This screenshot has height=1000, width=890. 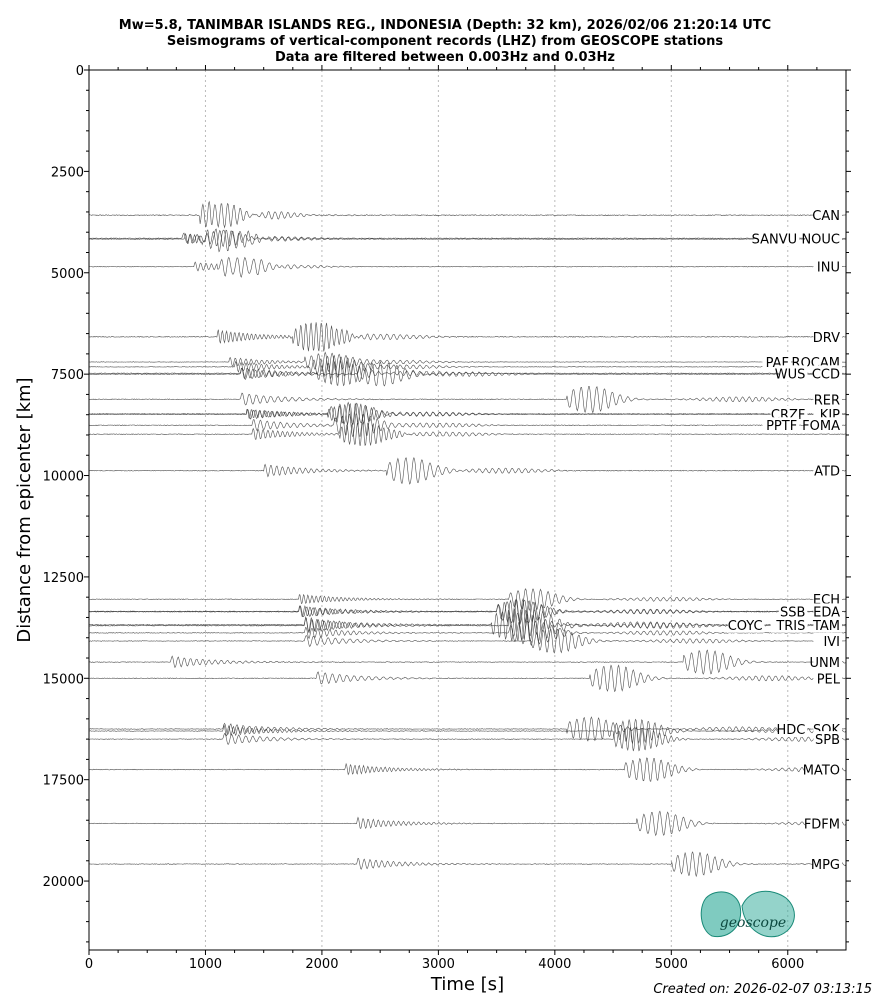 What do you see at coordinates (671, 964) in the screenshot?
I see `x-tick-label: 5000` at bounding box center [671, 964].